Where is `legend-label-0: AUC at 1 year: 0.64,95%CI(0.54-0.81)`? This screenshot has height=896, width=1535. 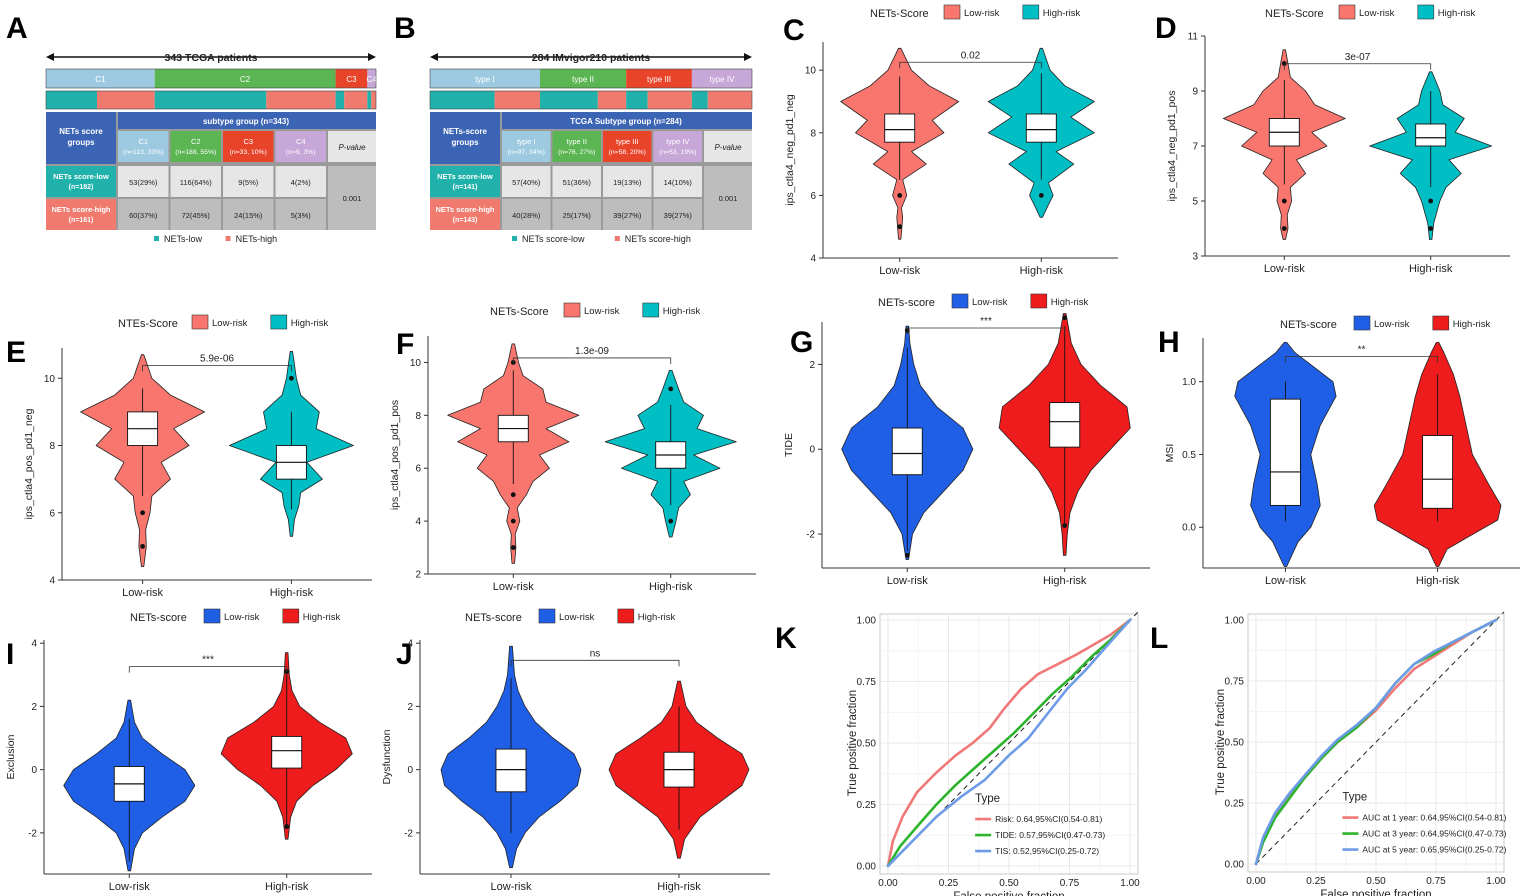 legend-label-0: AUC at 1 year: 0.64,95%CI(0.54-0.81) is located at coordinates (1434, 818).